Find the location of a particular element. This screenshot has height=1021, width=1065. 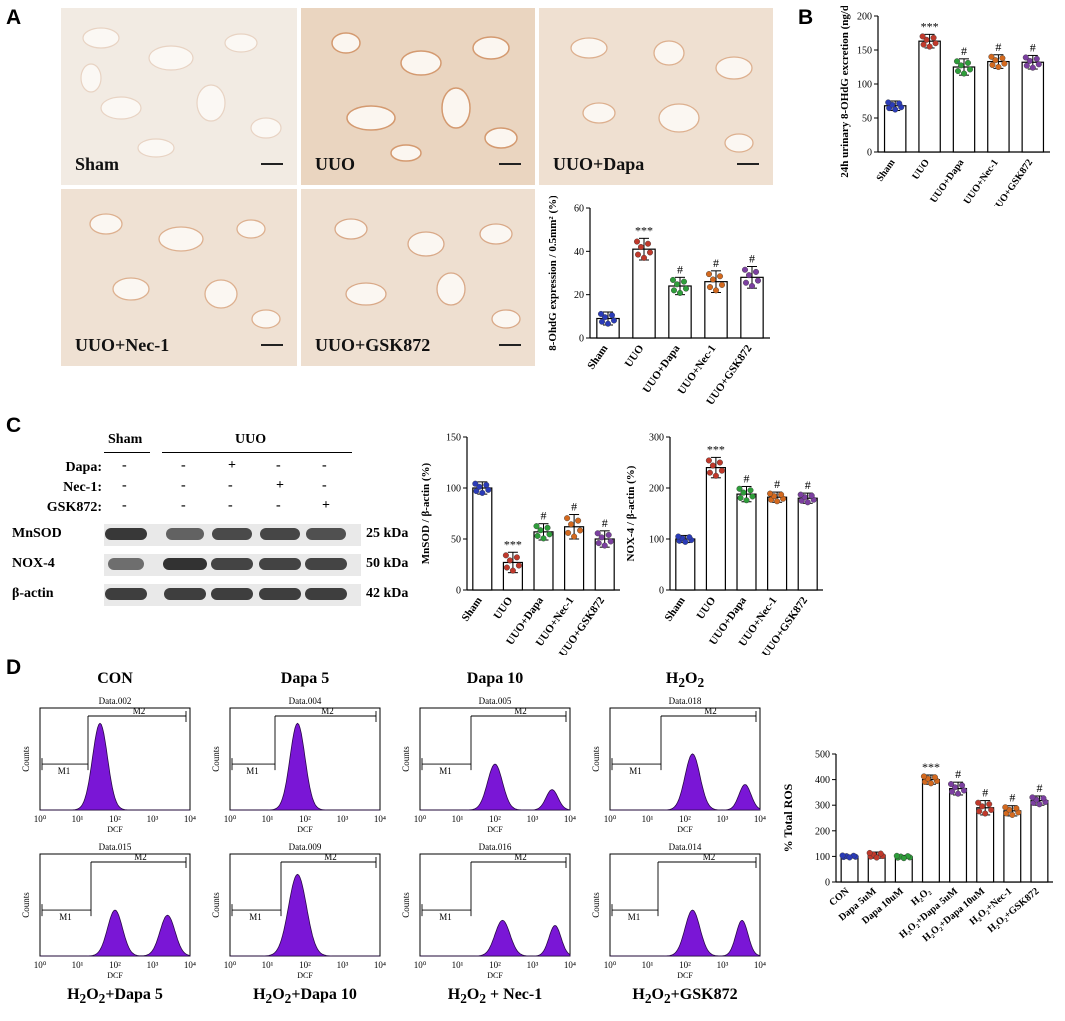

y-axis-label: MnSOD / β-actin (%) is located at coordinates (426, 513).